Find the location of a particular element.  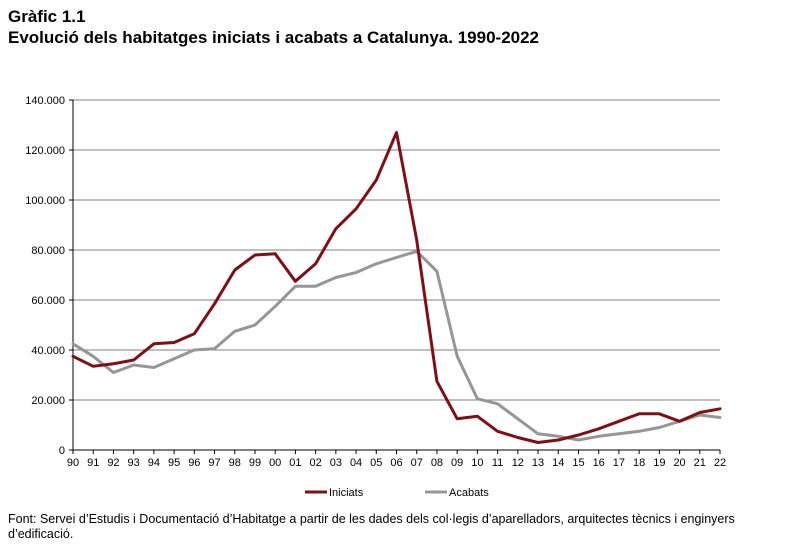

y-tick-label: 80.000 is located at coordinates (48, 251).